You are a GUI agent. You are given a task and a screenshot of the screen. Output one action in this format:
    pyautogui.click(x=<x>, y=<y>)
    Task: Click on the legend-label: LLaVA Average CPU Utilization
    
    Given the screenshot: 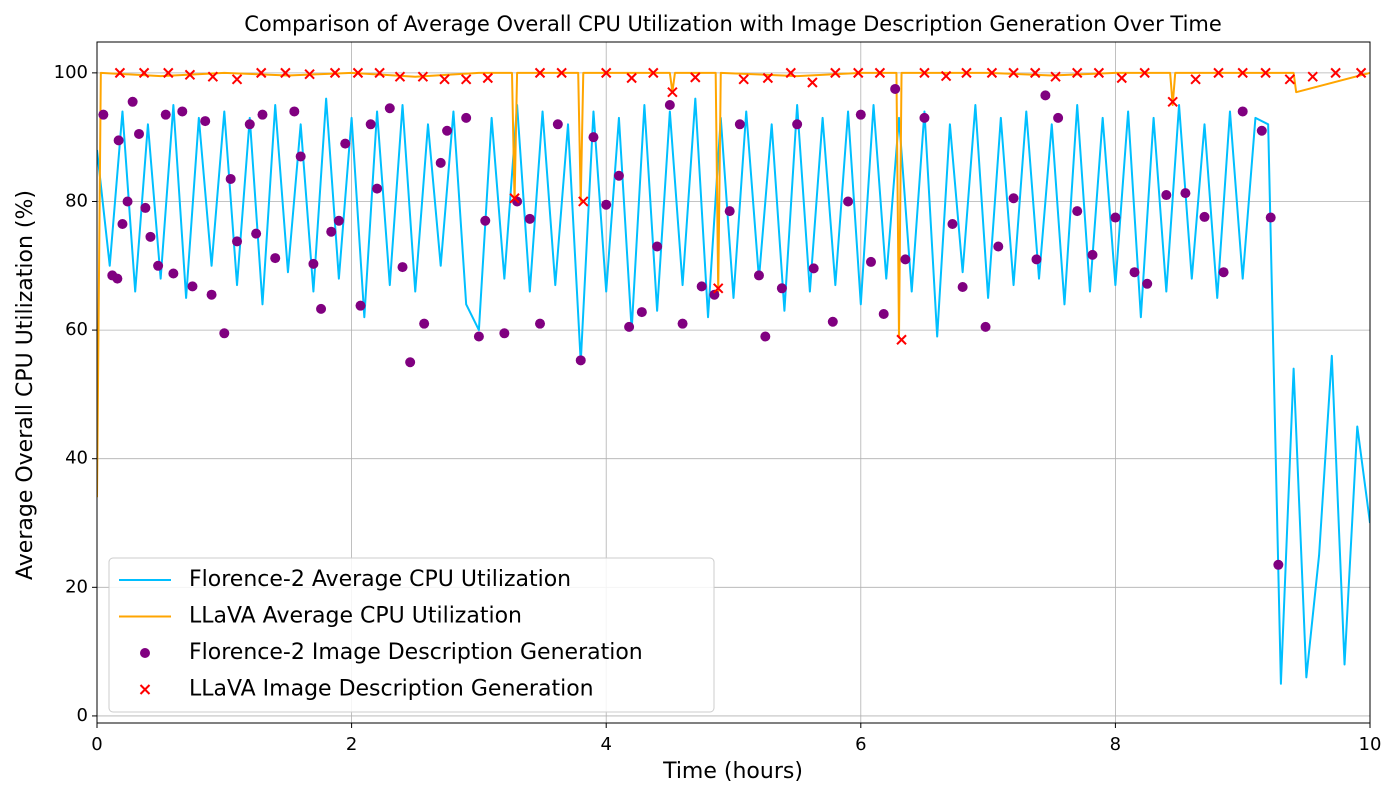 What is the action you would take?
    pyautogui.click(x=355, y=616)
    